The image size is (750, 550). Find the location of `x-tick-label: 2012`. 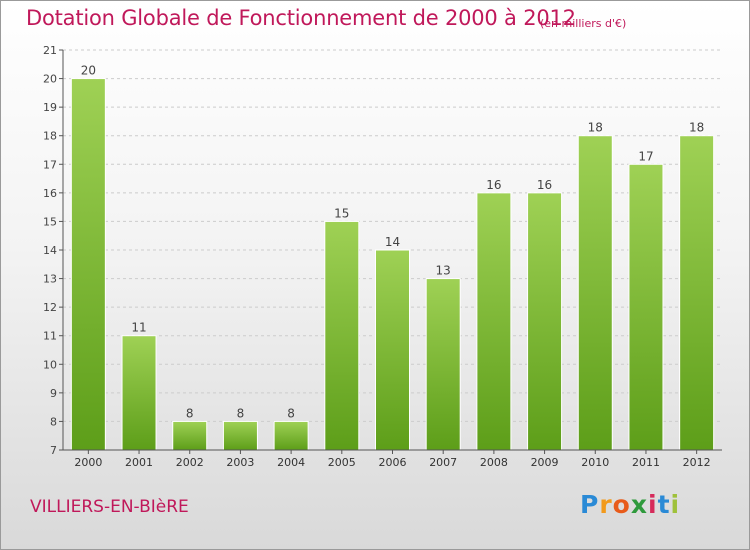

x-tick-label: 2012 is located at coordinates (697, 462).